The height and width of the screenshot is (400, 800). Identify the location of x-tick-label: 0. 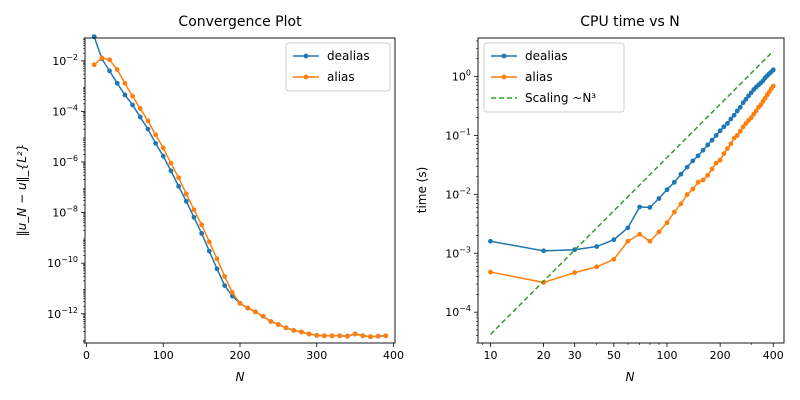
(86, 355).